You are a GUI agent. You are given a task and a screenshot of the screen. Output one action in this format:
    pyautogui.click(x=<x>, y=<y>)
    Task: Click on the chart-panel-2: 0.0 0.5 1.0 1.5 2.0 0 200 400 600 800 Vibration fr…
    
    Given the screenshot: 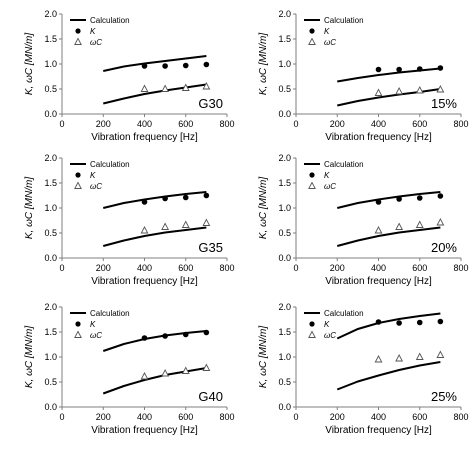 What is the action you would take?
    pyautogui.click(x=129, y=220)
    